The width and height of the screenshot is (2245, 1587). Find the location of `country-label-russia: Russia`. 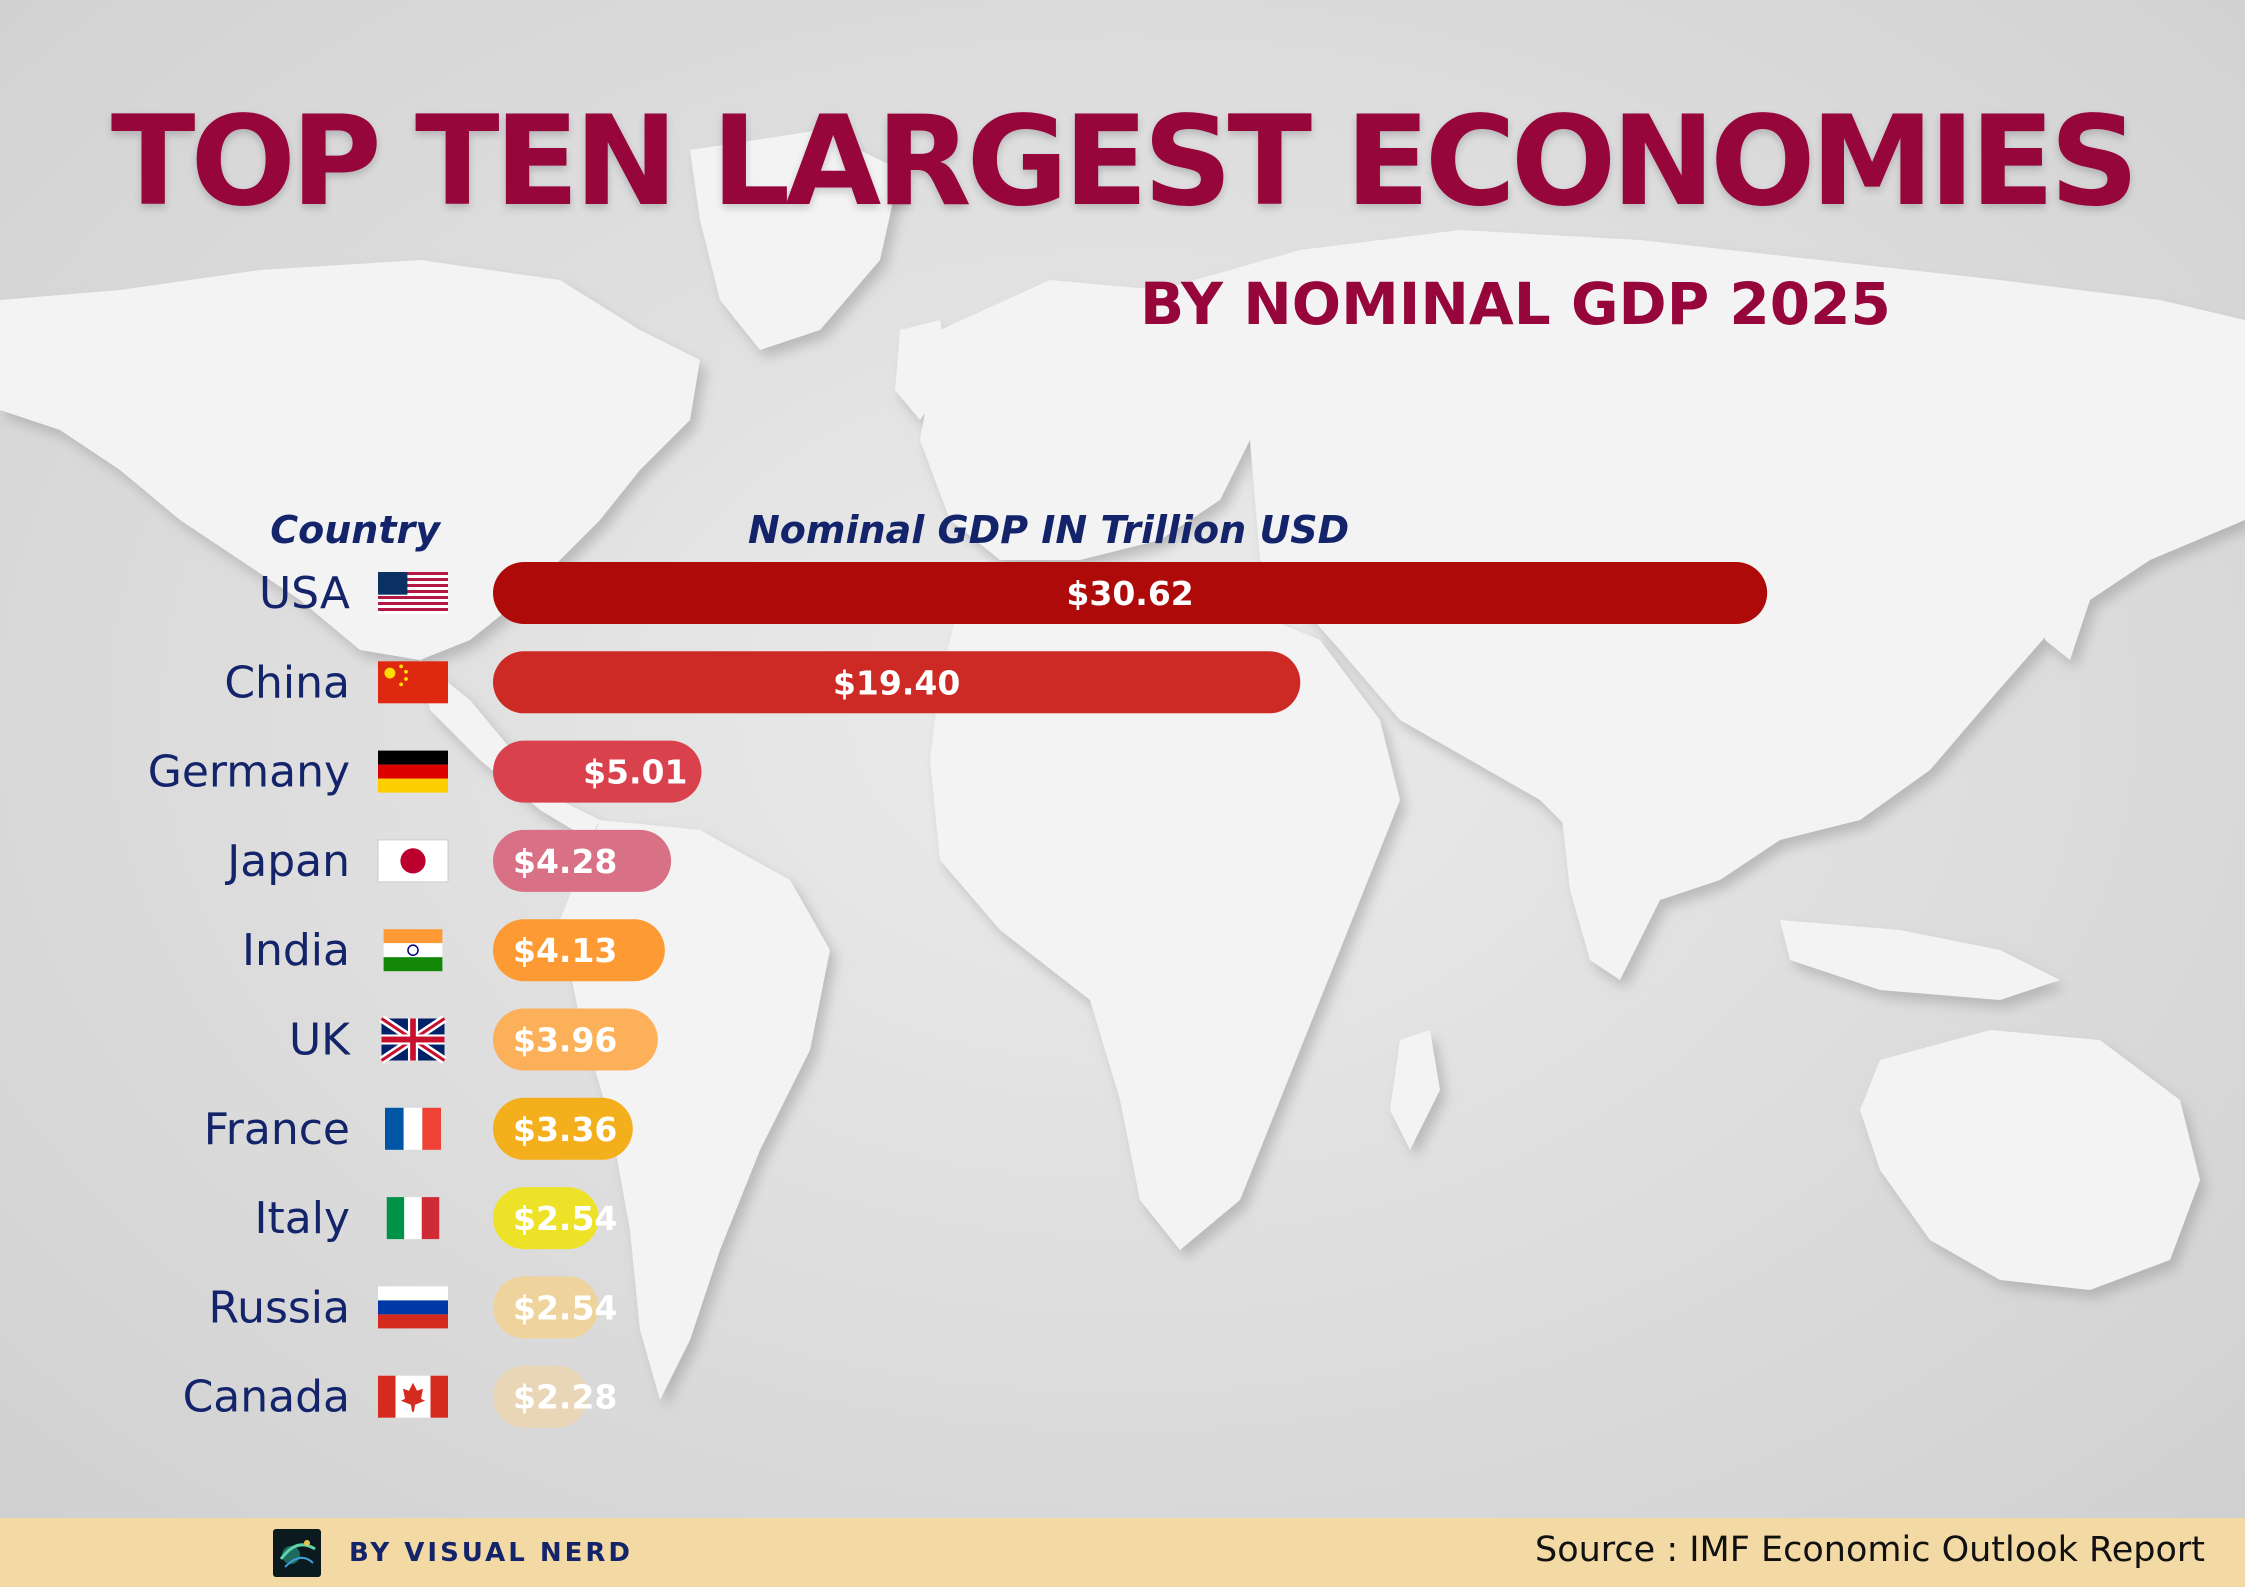

country-label-russia: Russia is located at coordinates (279, 1307).